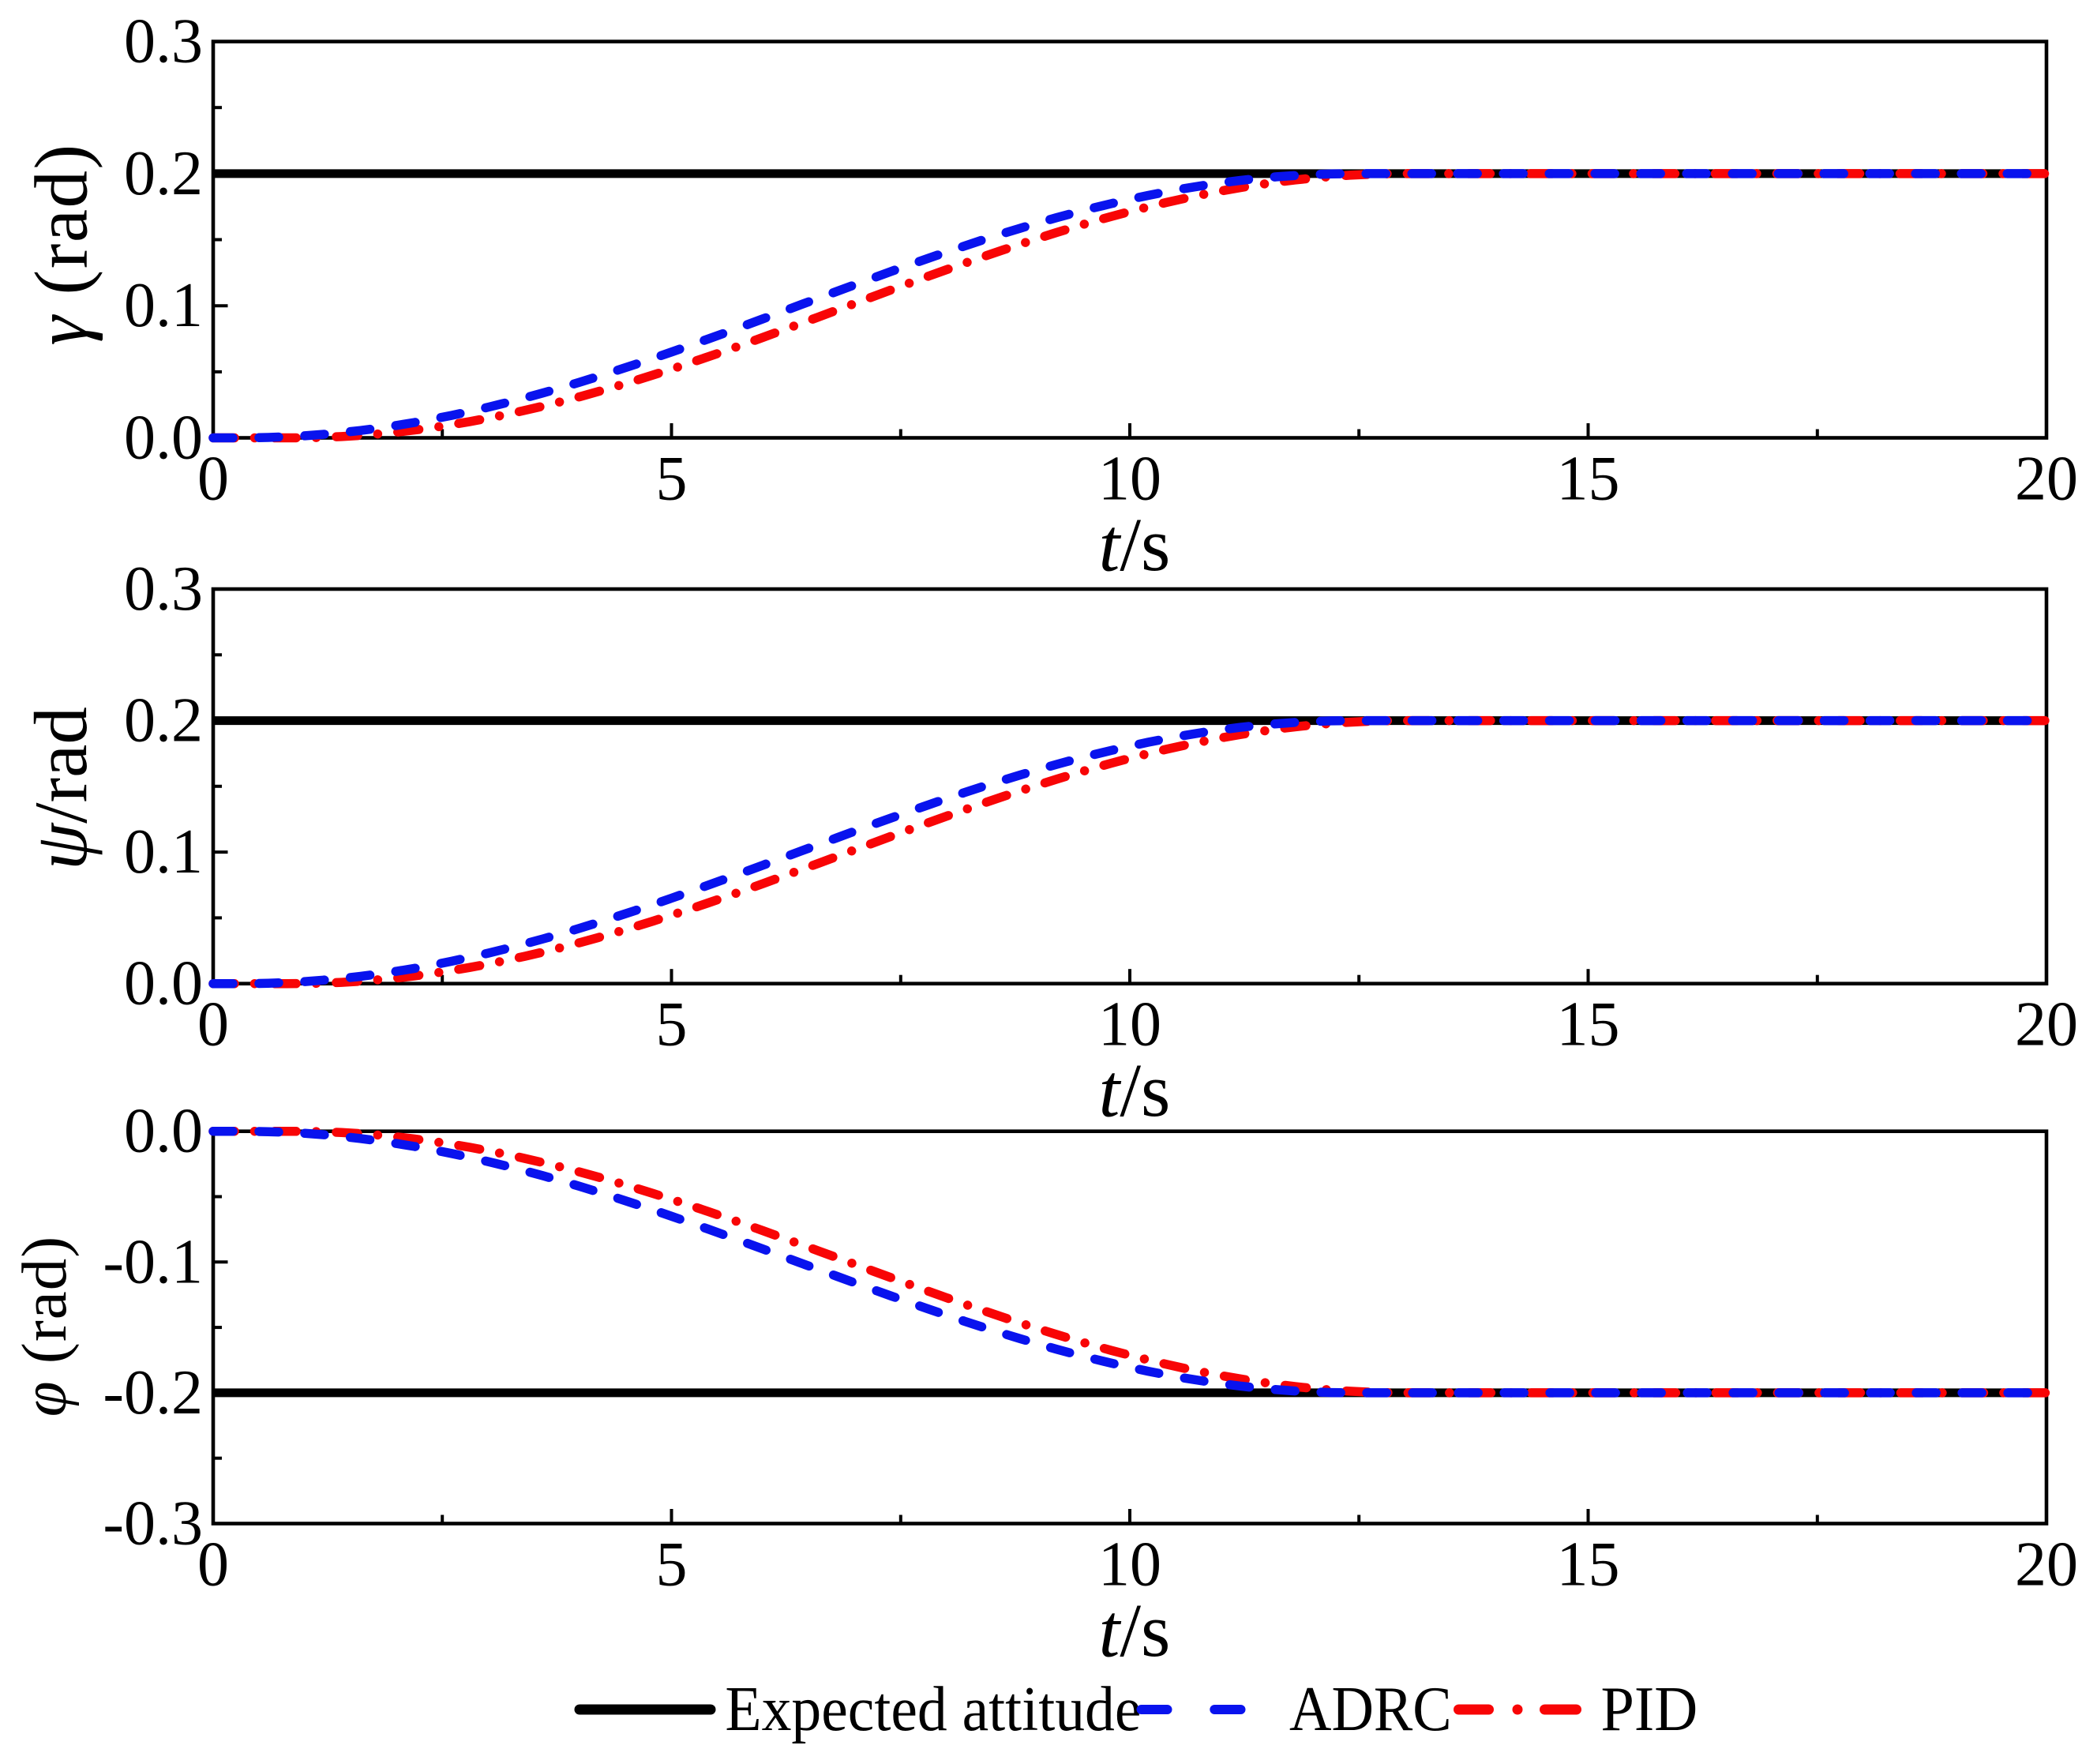 This screenshot has height=1764, width=2097. What do you see at coordinates (61, 244) in the screenshot?
I see `svg-text: γ (rad)` at bounding box center [61, 244].